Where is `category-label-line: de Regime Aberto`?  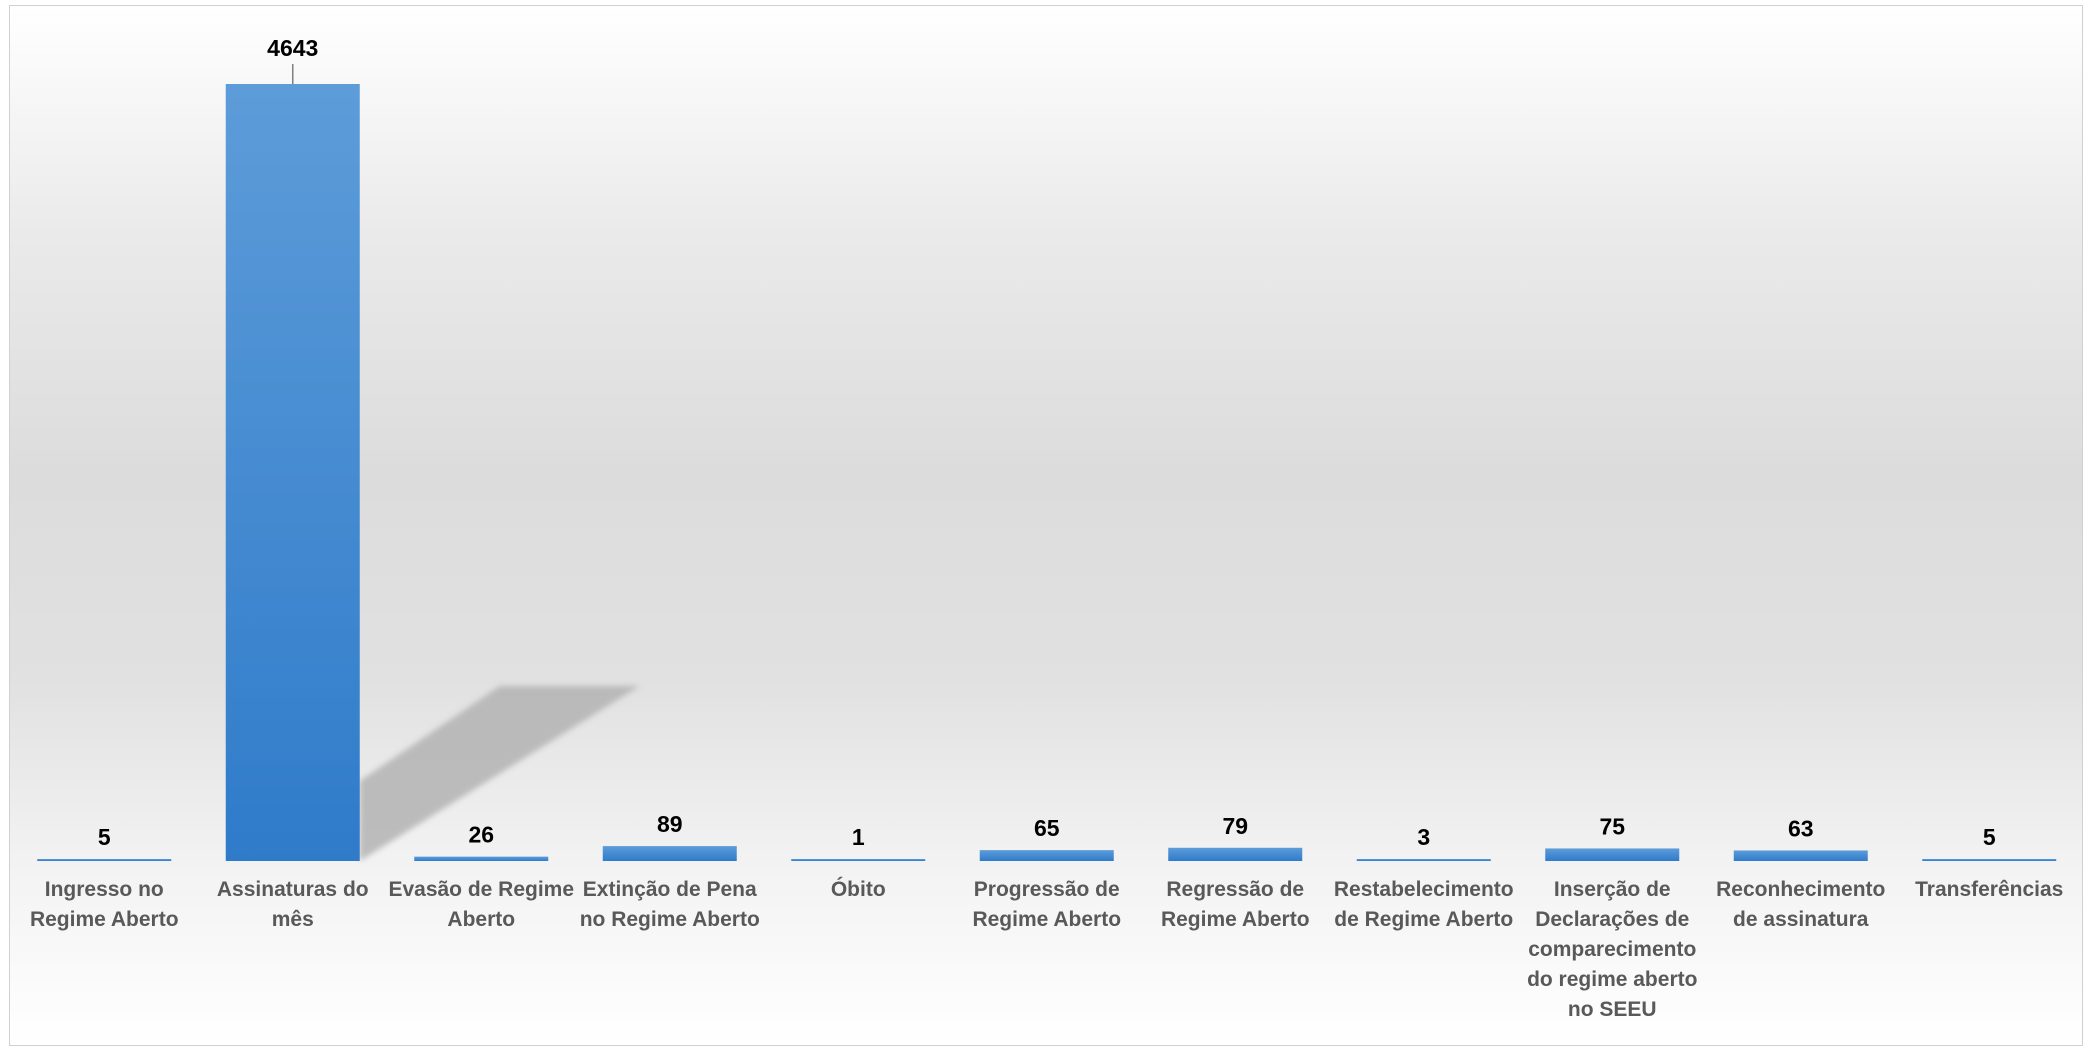
category-label-line: de Regime Aberto is located at coordinates (1423, 919).